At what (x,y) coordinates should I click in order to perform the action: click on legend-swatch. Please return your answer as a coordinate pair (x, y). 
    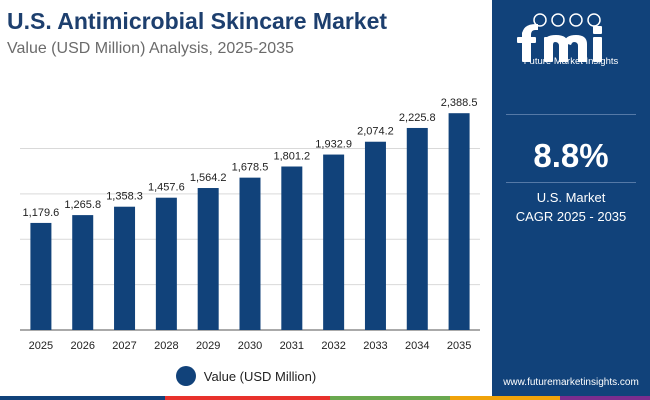
    Looking at the image, I should click on (185, 376).